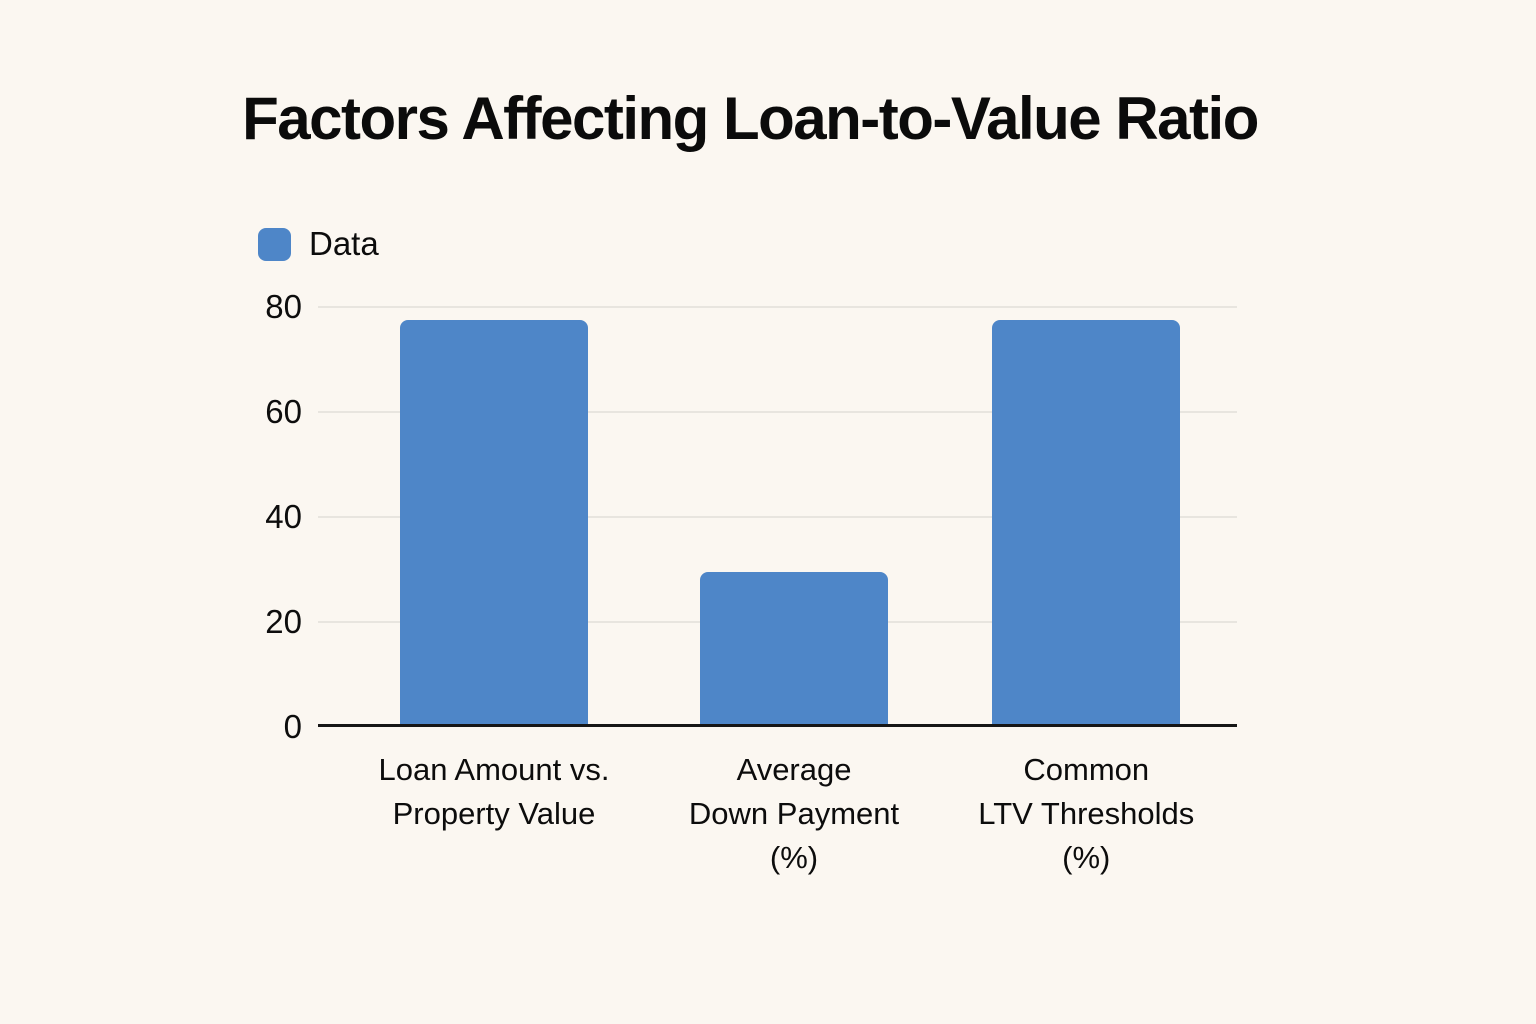 The image size is (1536, 1024). Describe the element at coordinates (283, 306) in the screenshot. I see `y-tick-label-80: 80` at that location.